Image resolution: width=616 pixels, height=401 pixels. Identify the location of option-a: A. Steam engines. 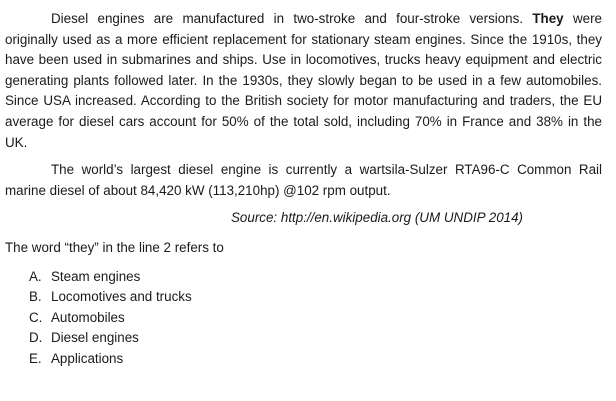
(303, 277).